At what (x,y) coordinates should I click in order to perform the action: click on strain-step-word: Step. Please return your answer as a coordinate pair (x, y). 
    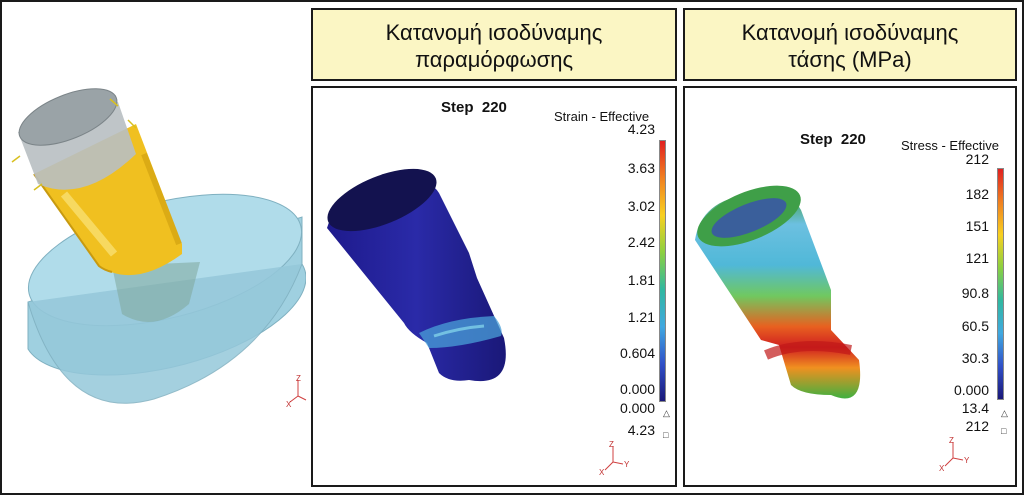
    Looking at the image, I should click on (457, 107).